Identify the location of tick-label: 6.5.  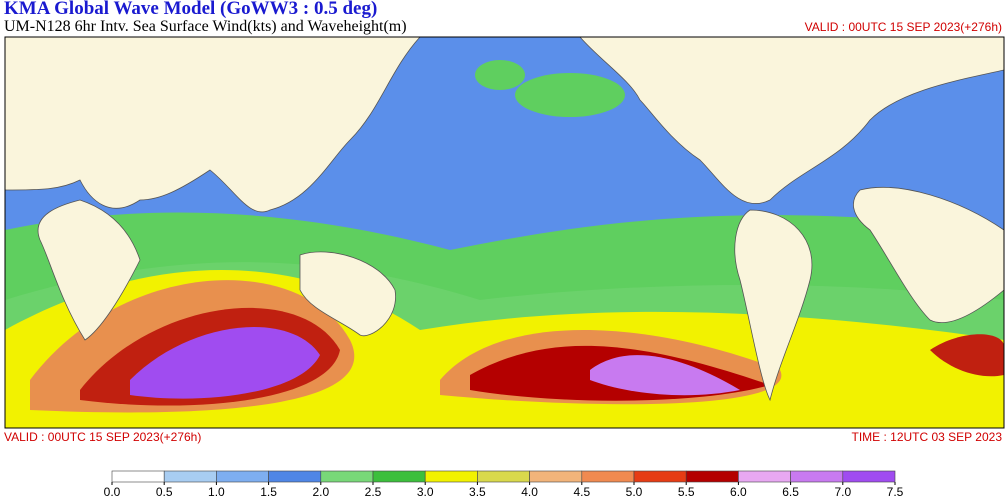
(790, 490).